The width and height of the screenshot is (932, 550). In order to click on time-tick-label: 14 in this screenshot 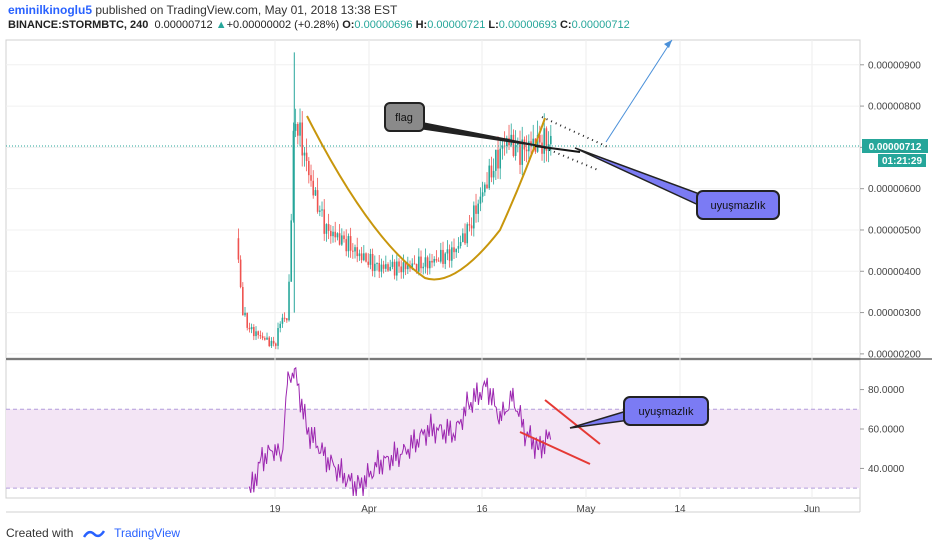, I will do `click(680, 509)`.